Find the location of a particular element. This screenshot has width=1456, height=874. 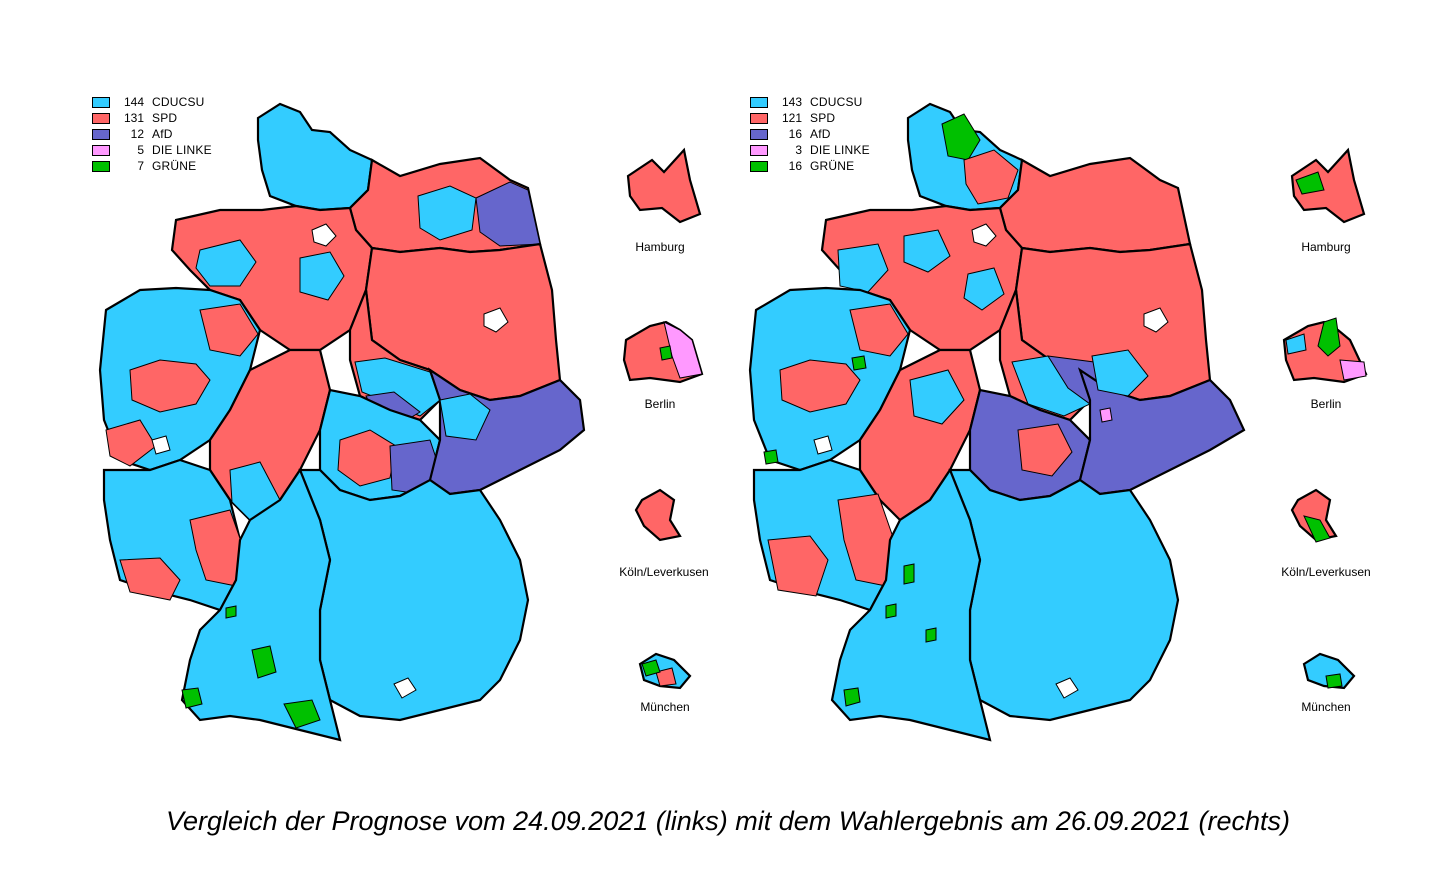

legend-seats: 3 is located at coordinates (798, 150).